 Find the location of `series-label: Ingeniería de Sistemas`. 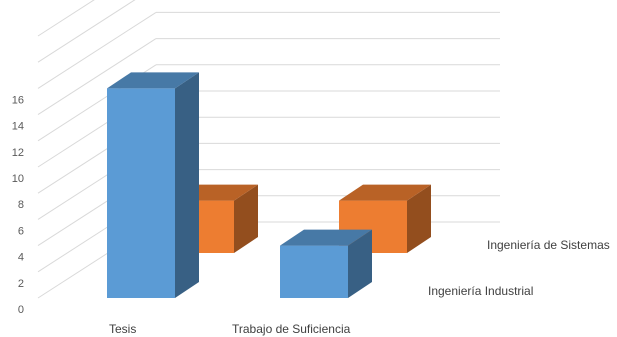

series-label: Ingeniería de Sistemas is located at coordinates (548, 245).